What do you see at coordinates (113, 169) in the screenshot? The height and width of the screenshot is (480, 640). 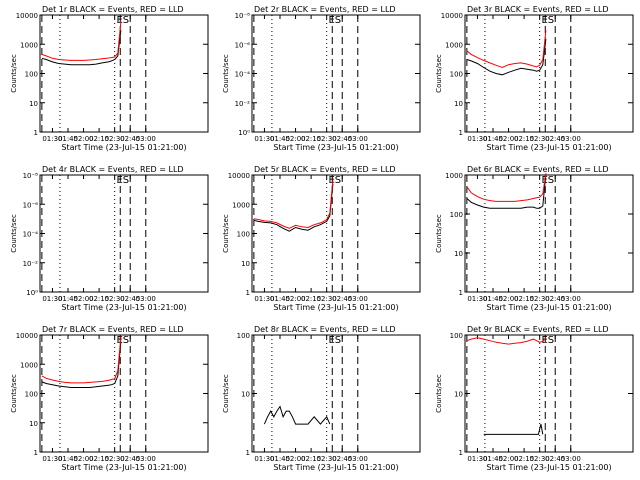 I see `panel-title: Det 4r BLACK = Events, RED = LLD` at bounding box center [113, 169].